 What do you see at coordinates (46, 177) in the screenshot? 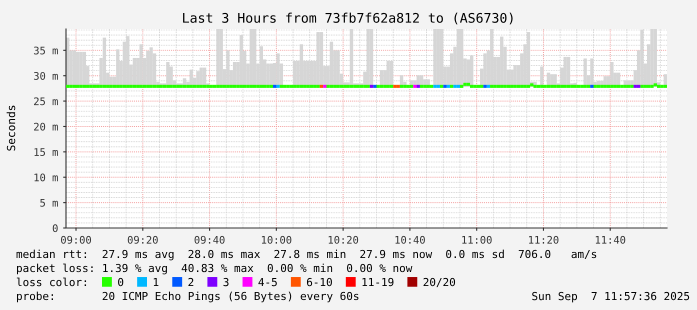
I see `y-tick-label: 10 m` at bounding box center [46, 177].